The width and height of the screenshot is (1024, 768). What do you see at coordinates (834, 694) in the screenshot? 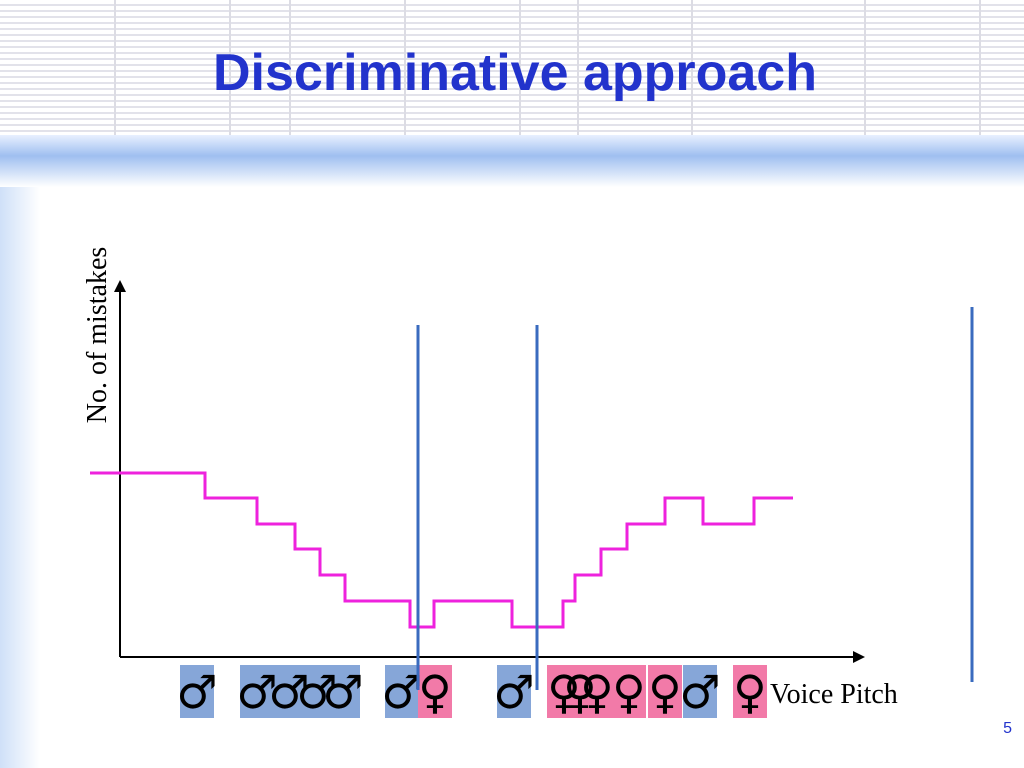
I see `x-axis-label: Voice Pitch` at bounding box center [834, 694].